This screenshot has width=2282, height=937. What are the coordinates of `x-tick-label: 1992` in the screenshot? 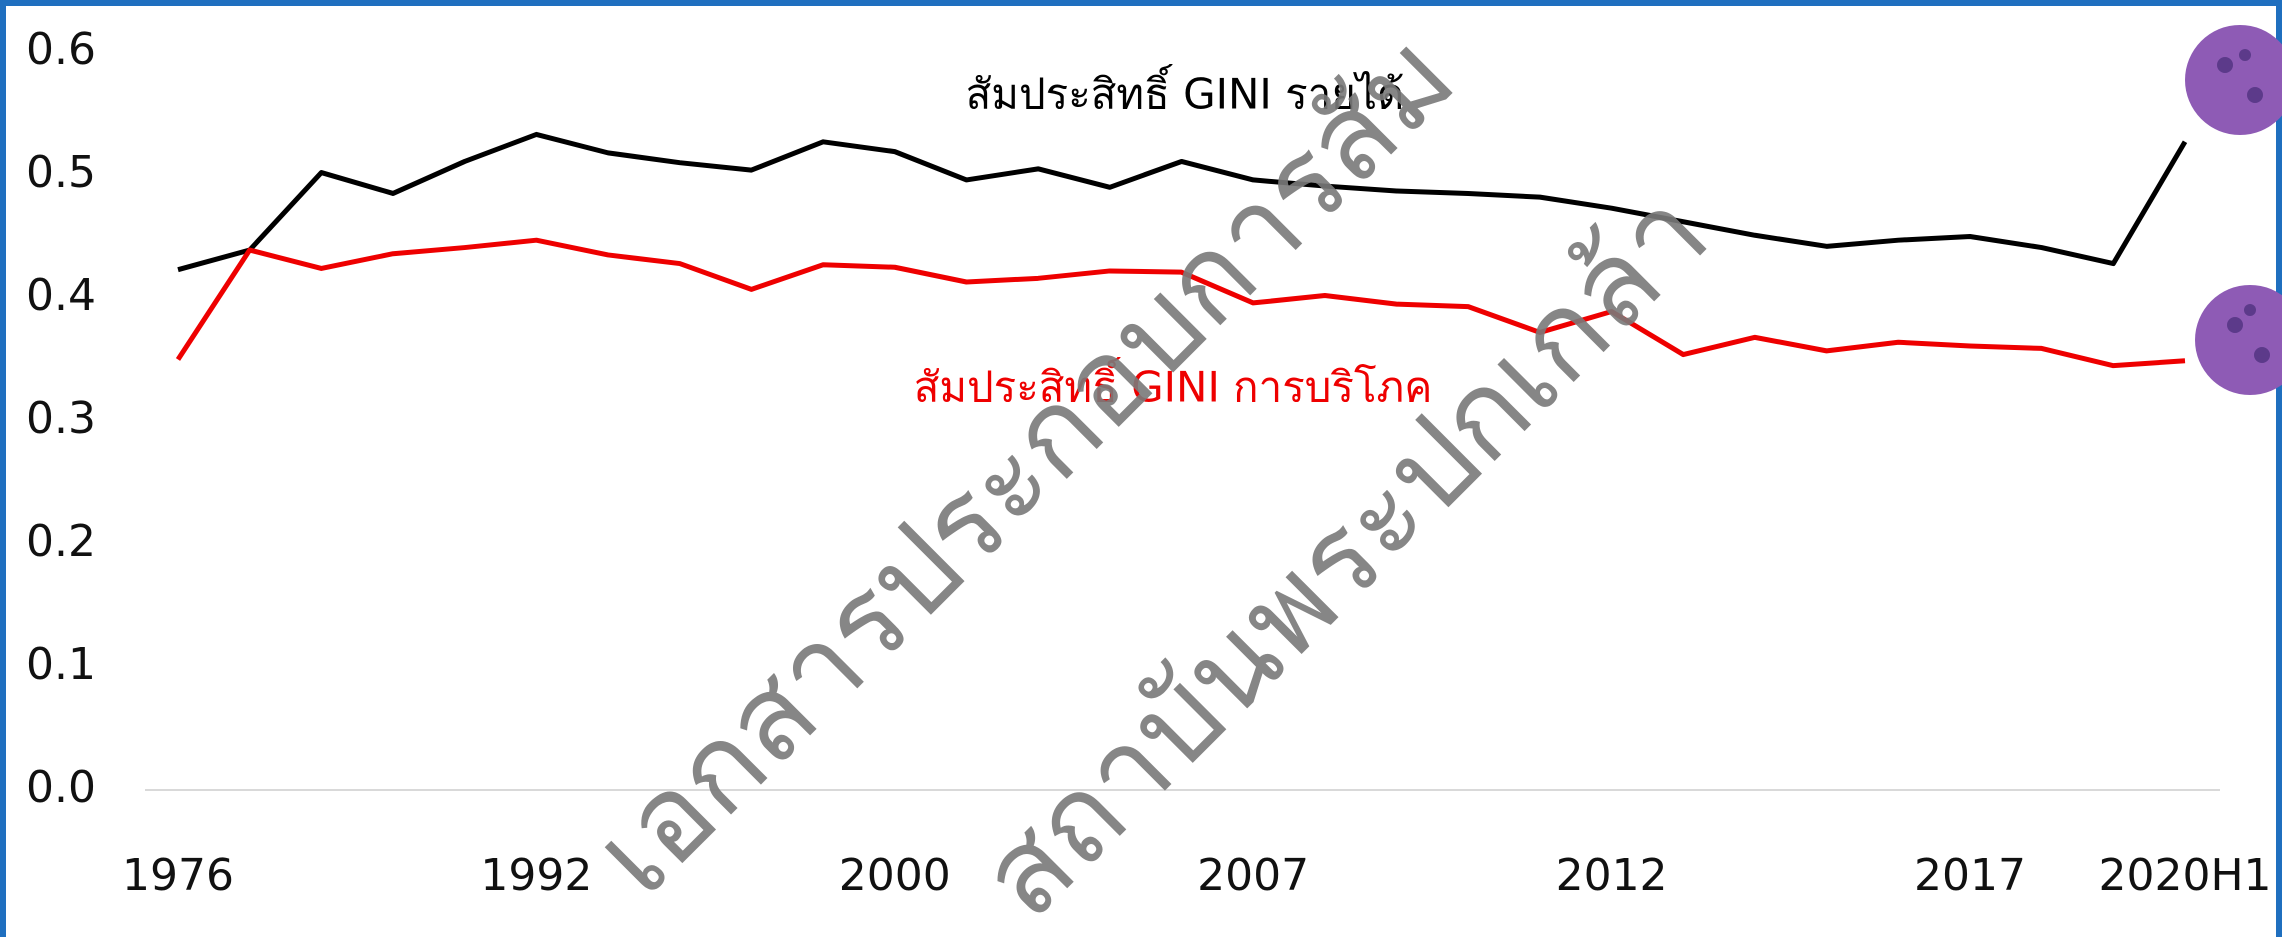 It's located at (536, 875).